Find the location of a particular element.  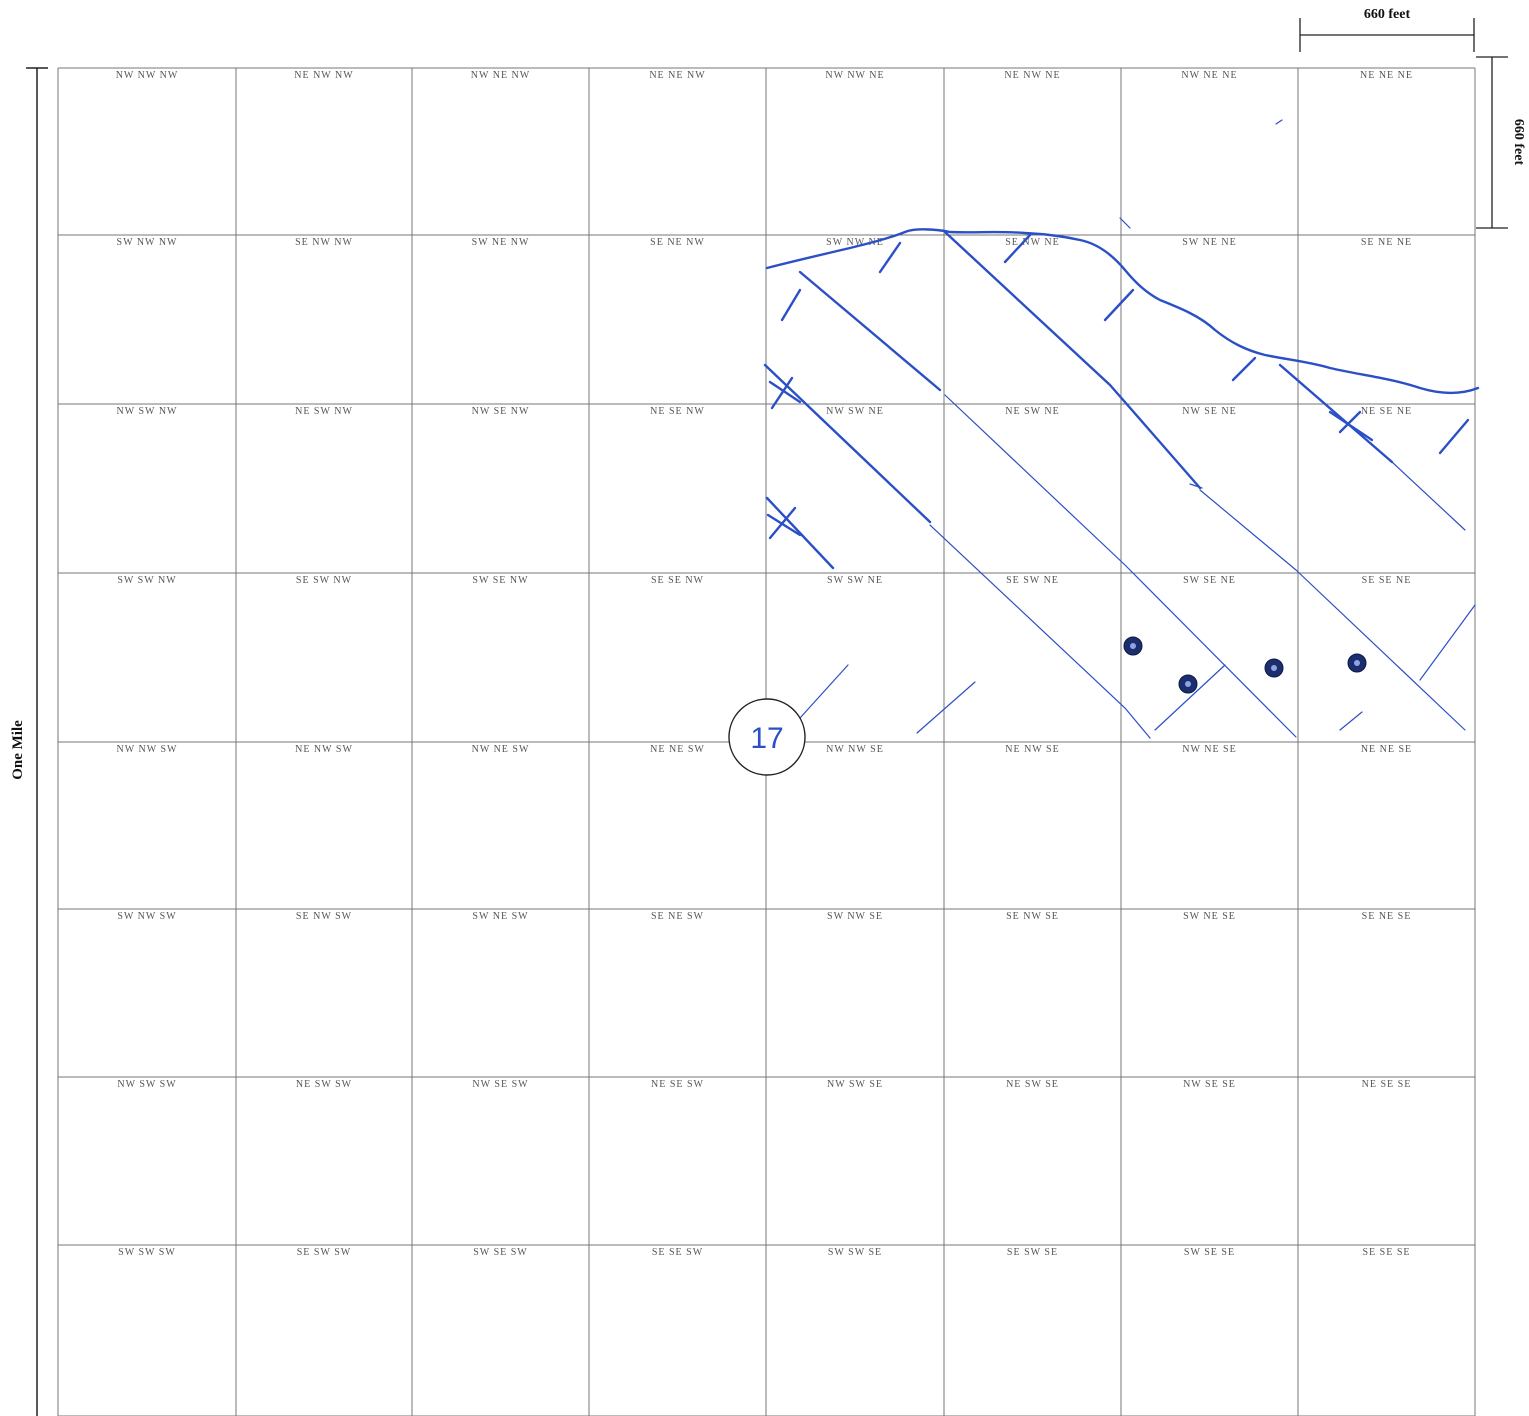

grid-cell-label: NW SE NE is located at coordinates (1209, 411).